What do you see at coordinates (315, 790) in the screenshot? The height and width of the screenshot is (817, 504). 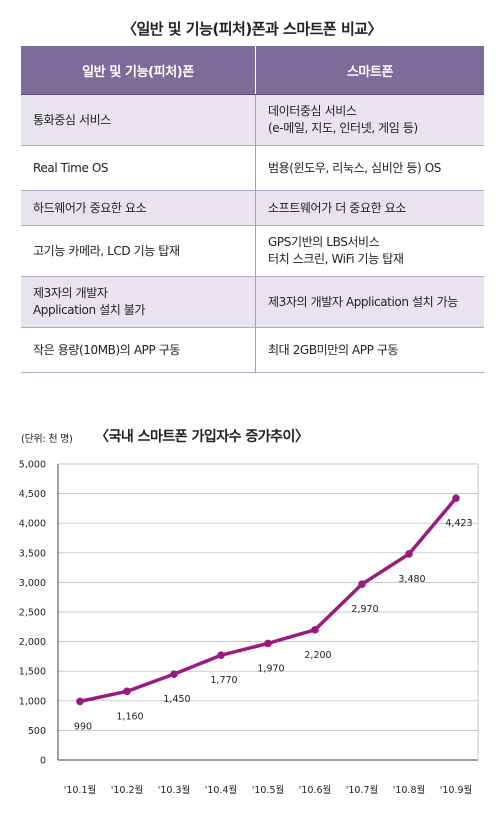 I see `x-tick-label: '10.6월` at bounding box center [315, 790].